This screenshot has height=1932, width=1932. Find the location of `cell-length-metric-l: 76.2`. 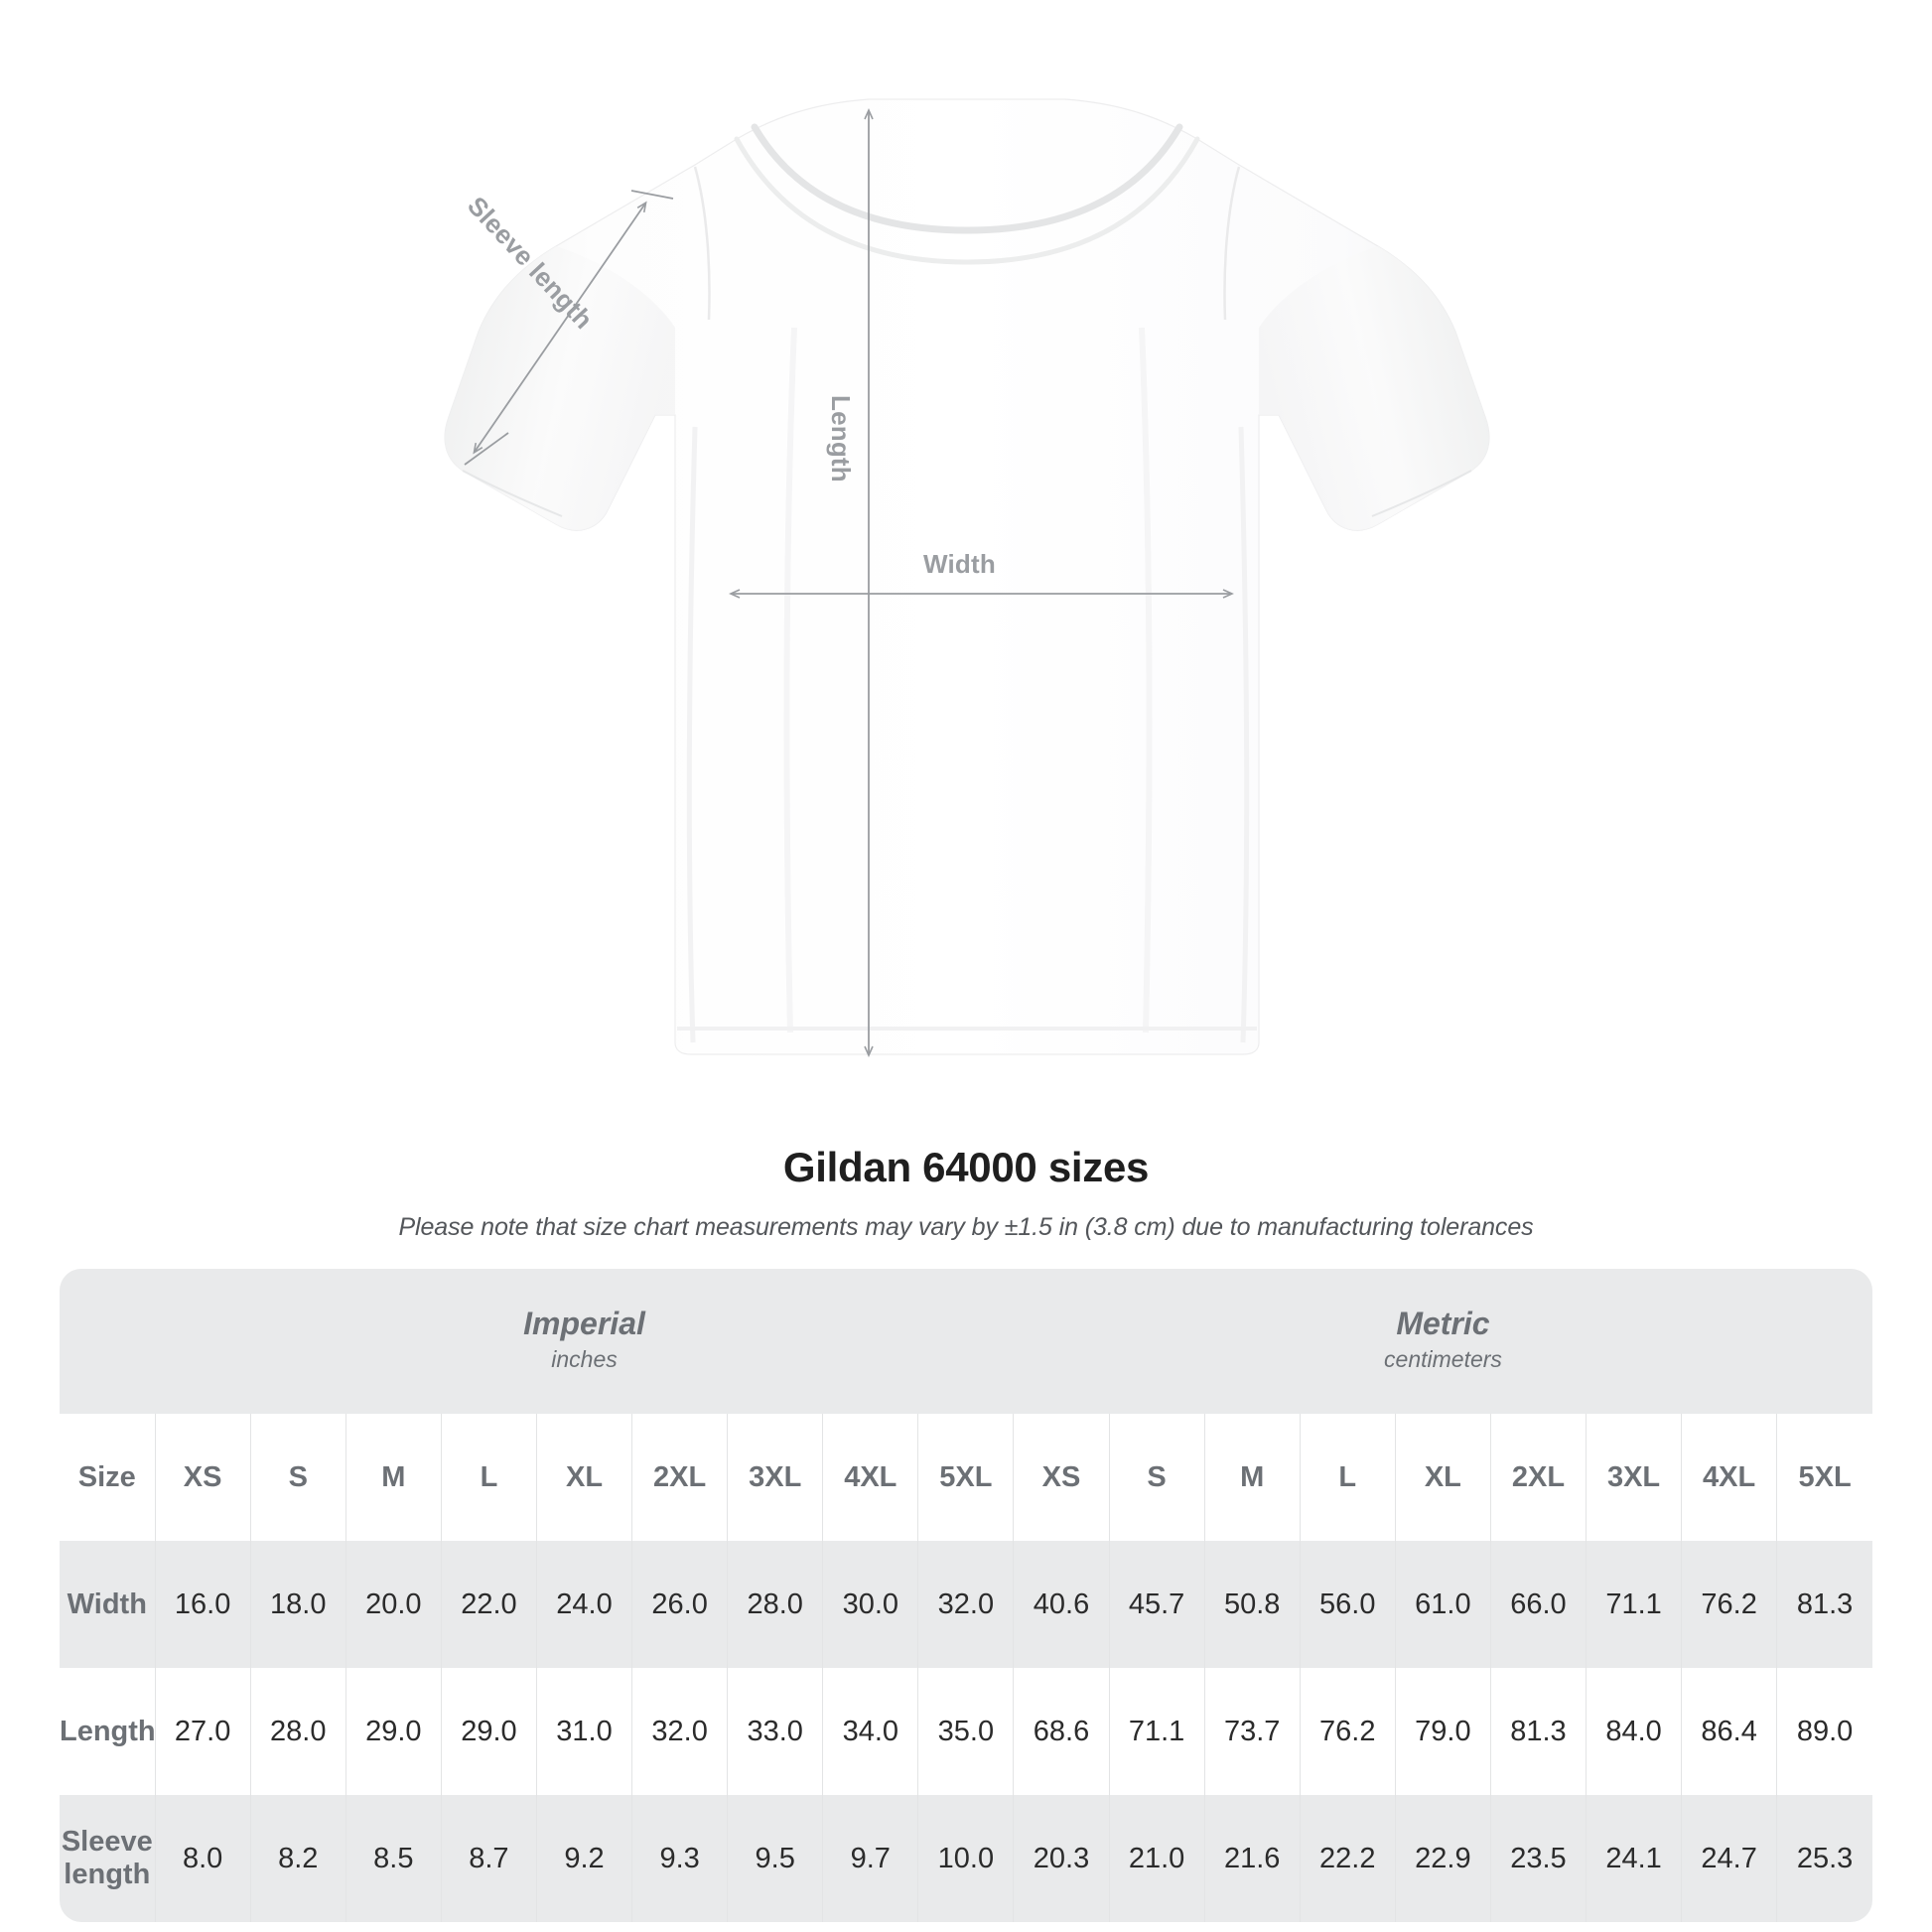

cell-length-metric-l: 76.2 is located at coordinates (1348, 1732).